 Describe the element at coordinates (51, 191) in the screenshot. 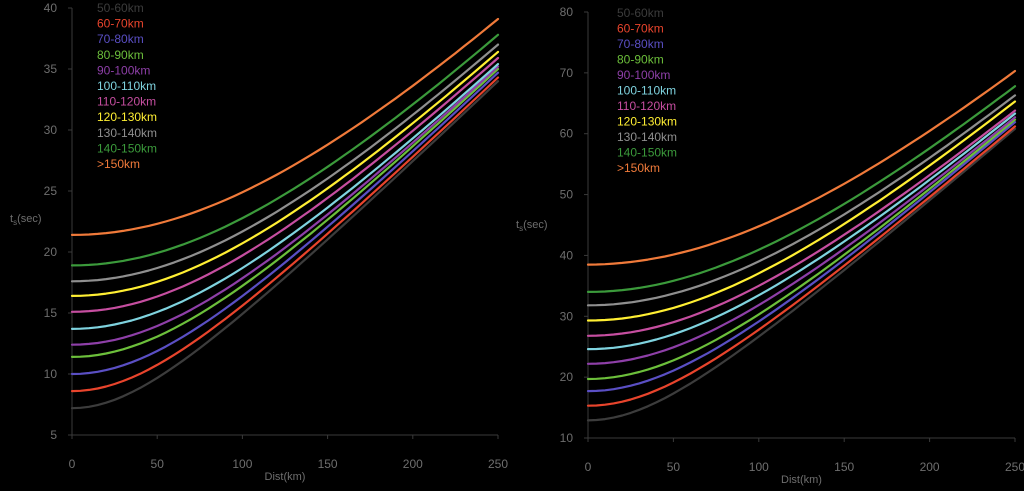

I see `y-tick-label: 25` at that location.